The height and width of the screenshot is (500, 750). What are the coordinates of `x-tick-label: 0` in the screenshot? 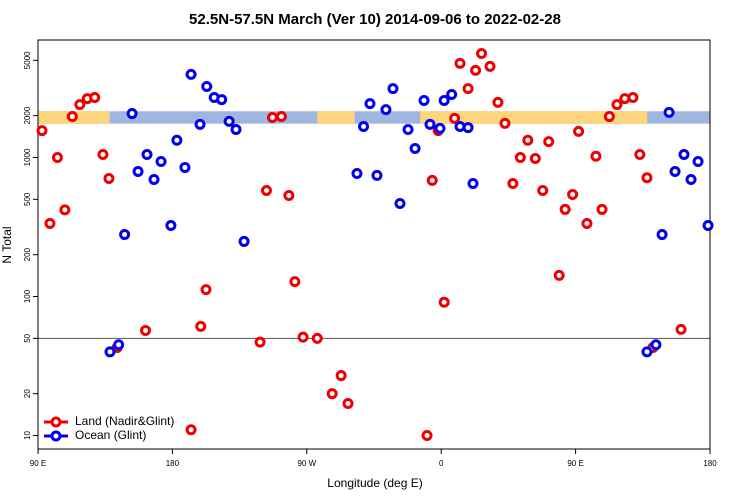 It's located at (441, 463).